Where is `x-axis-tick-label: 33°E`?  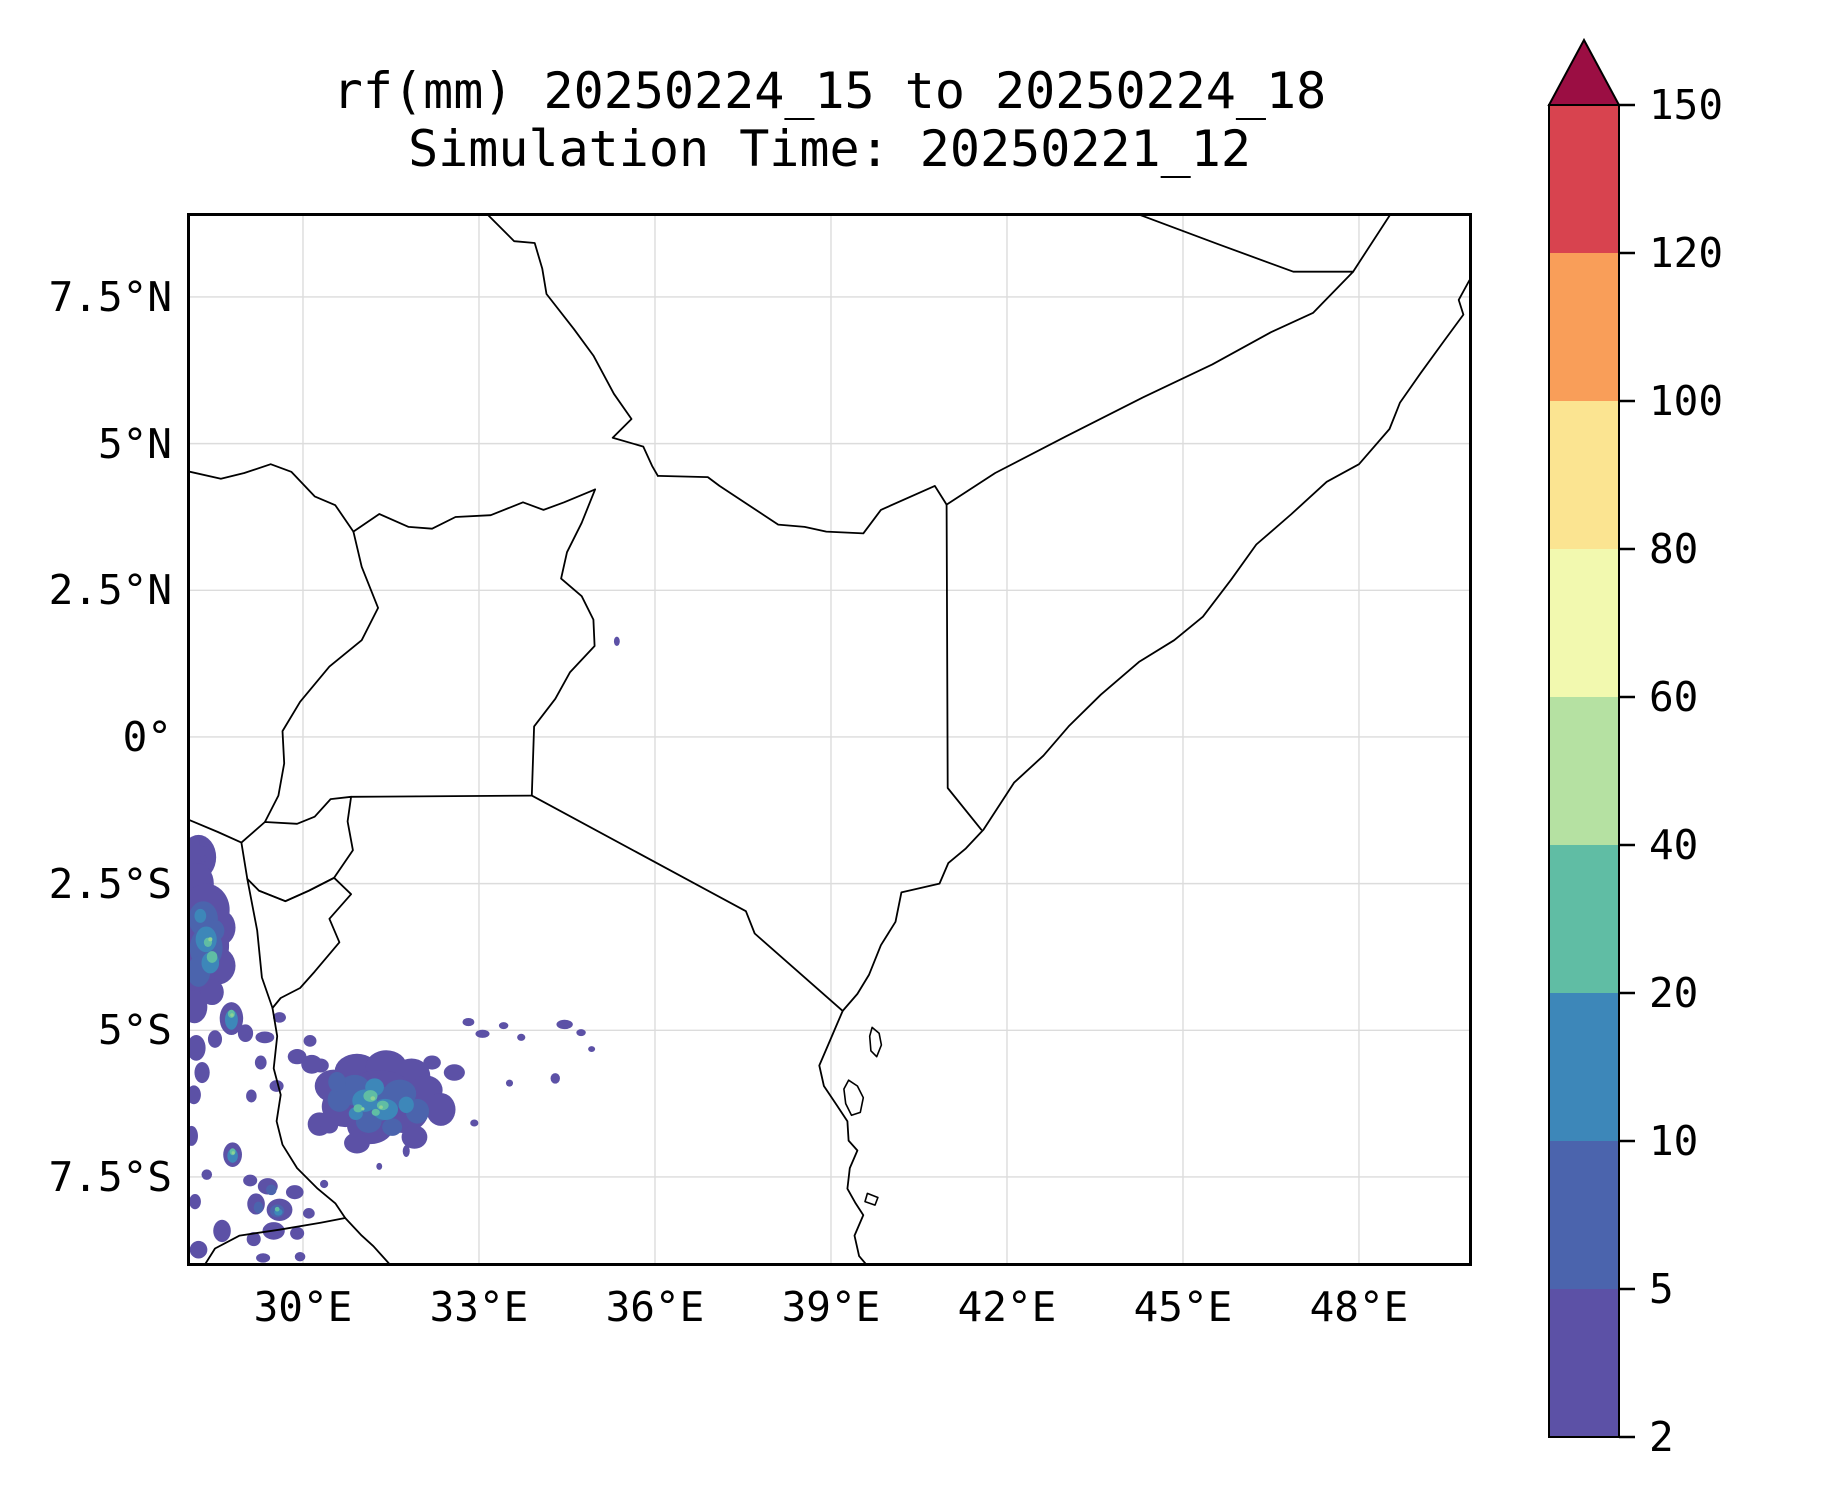 x-axis-tick-label: 33°E is located at coordinates (479, 1307).